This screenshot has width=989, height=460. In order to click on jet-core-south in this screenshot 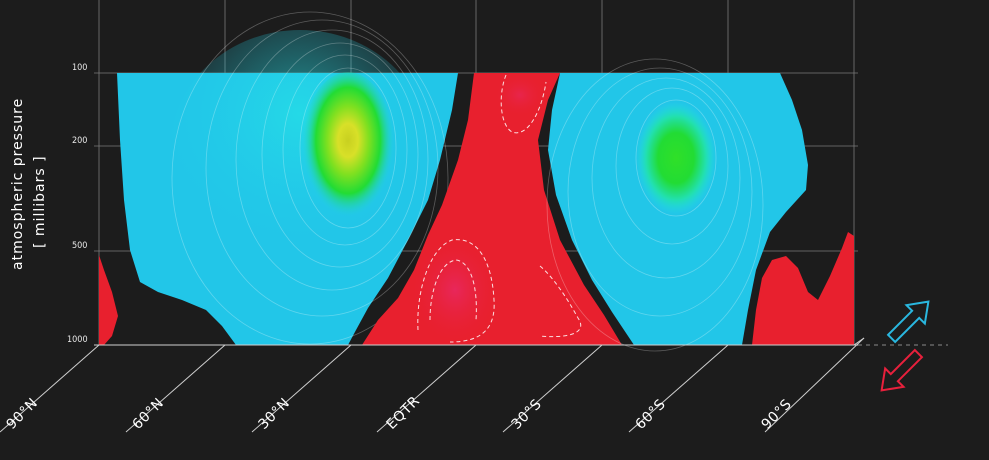, I will do `click(676, 158)`.